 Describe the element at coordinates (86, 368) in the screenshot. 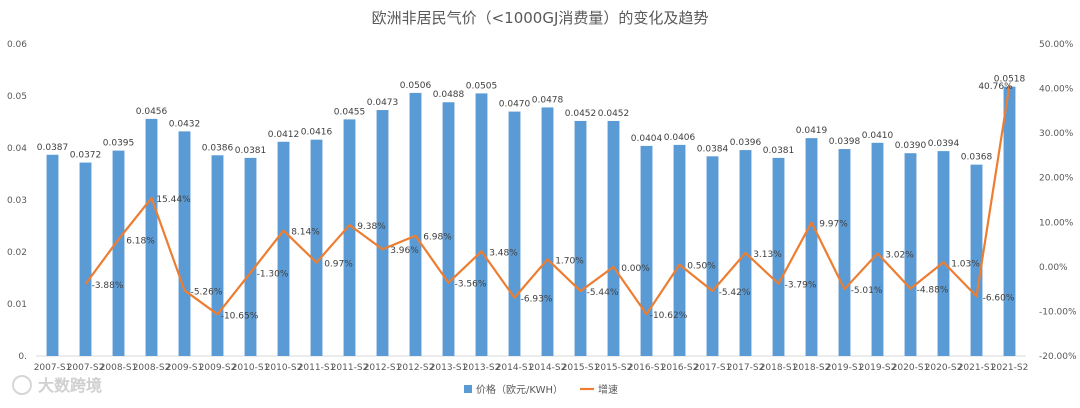

I see `x-tick-label: 2007-S2` at that location.